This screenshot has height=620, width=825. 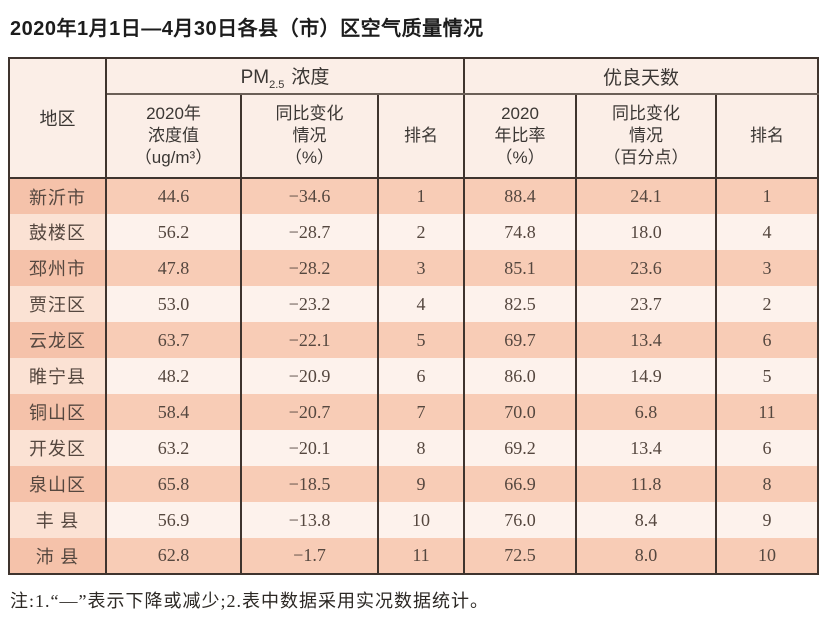 I want to click on table-row: 邳州市 47.8 −28.2 3 85.1 23.6 3, so click(x=414, y=268).